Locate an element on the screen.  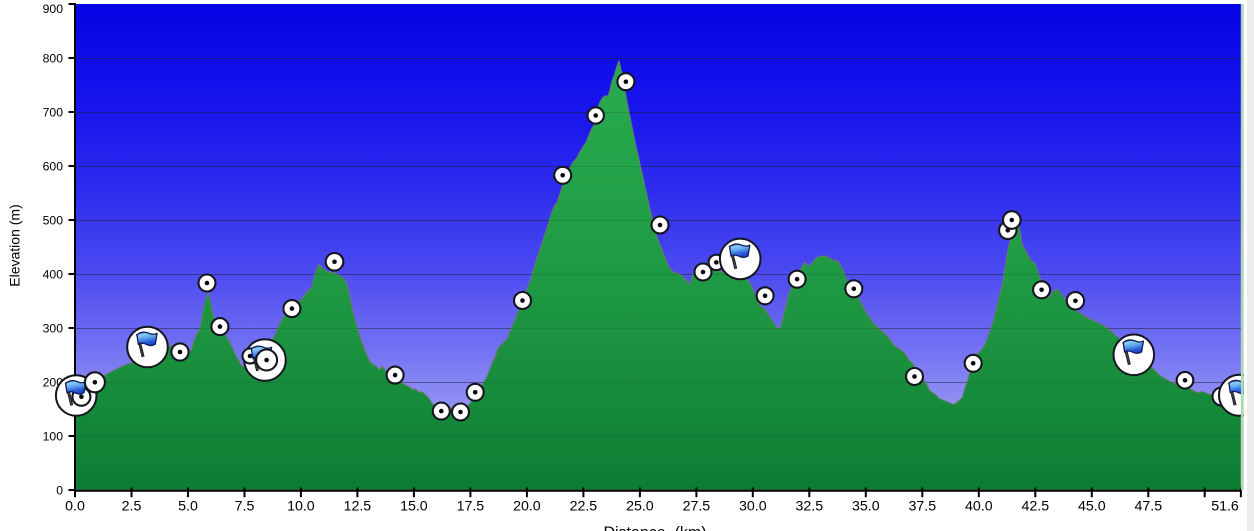
svg-text: 100 is located at coordinates (53, 436).